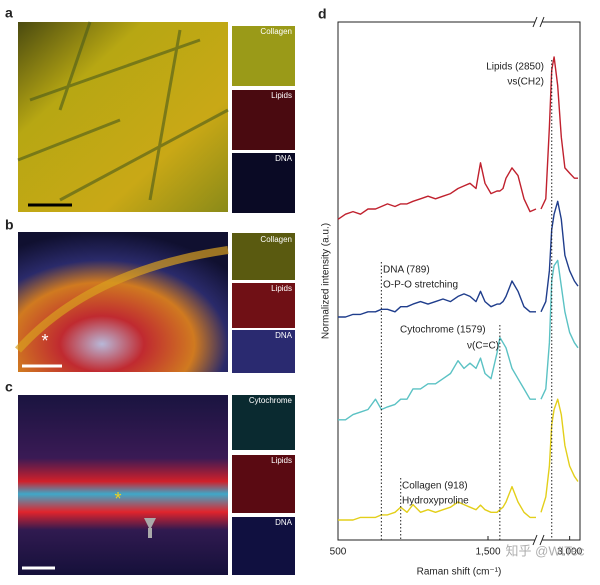 The image size is (600, 585). Describe the element at coordinates (9, 13) in the screenshot. I see `panel-label: a` at that location.